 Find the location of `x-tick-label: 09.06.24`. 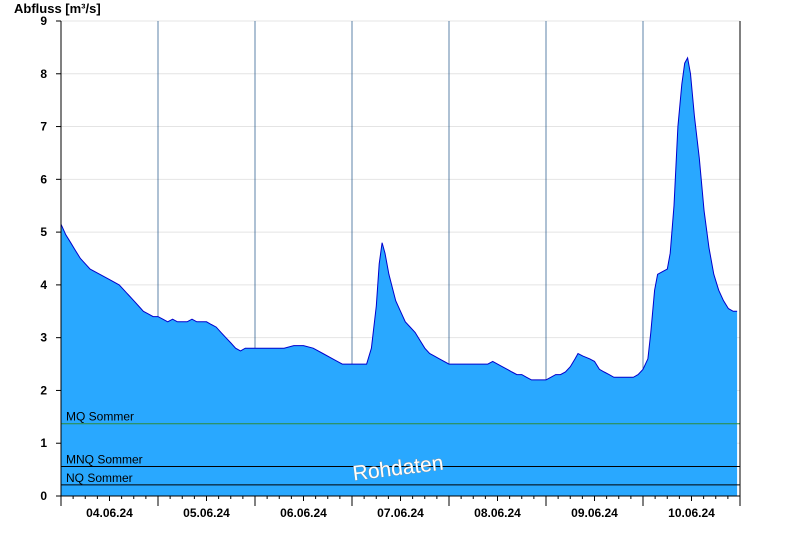

x-tick-label: 09.06.24 is located at coordinates (594, 513).